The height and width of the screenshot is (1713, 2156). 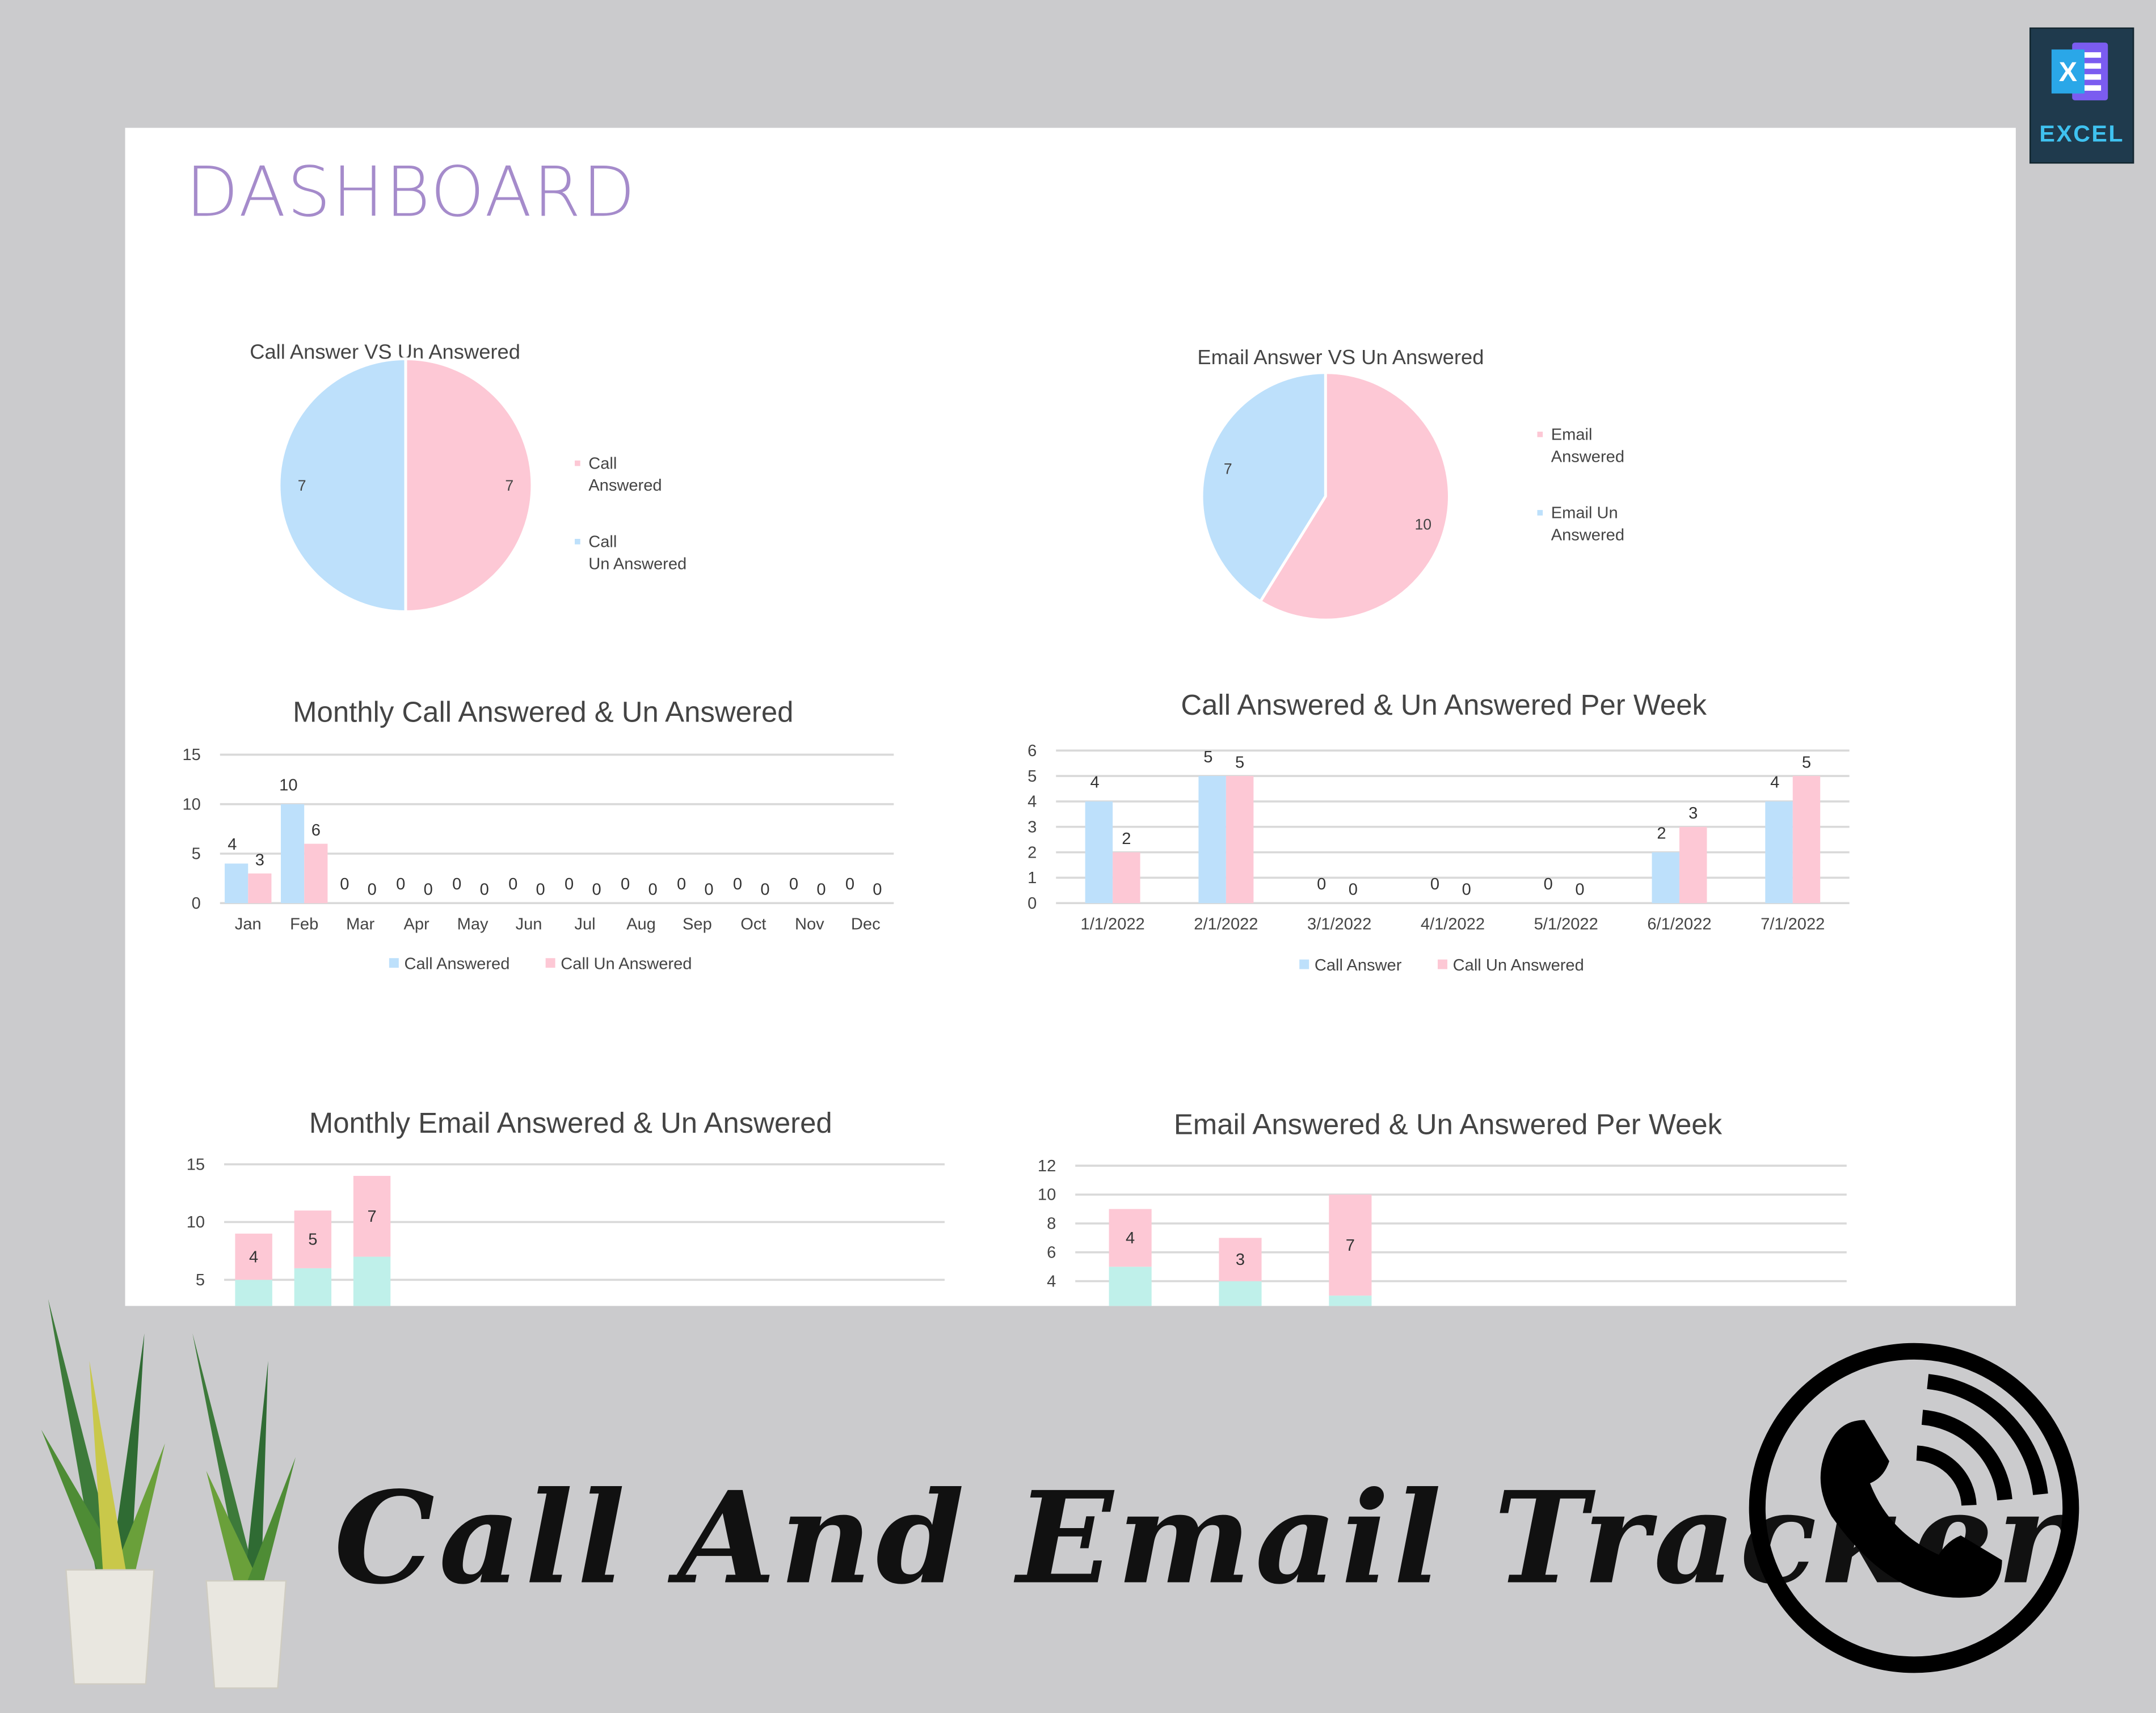 What do you see at coordinates (2081, 95) in the screenshot?
I see `excel-icon: X EXCEL` at bounding box center [2081, 95].